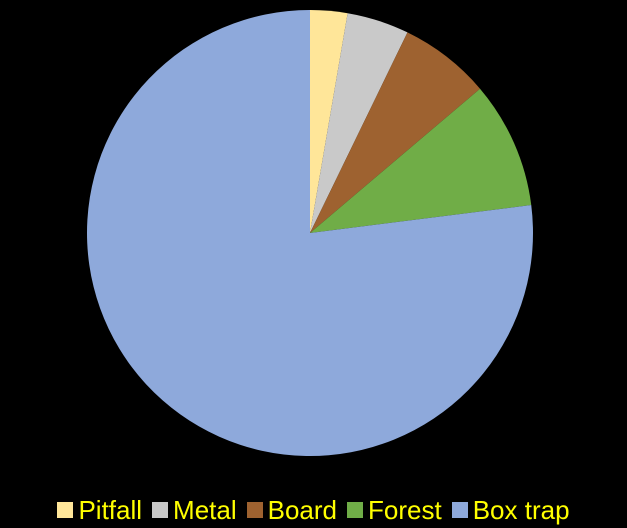  What do you see at coordinates (355, 510) in the screenshot?
I see `legend-swatch-forest` at bounding box center [355, 510].